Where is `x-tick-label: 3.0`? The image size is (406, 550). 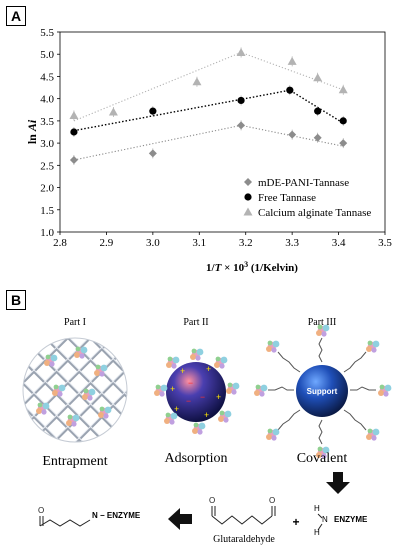
x-tick-label: 3.0 is located at coordinates (153, 243).